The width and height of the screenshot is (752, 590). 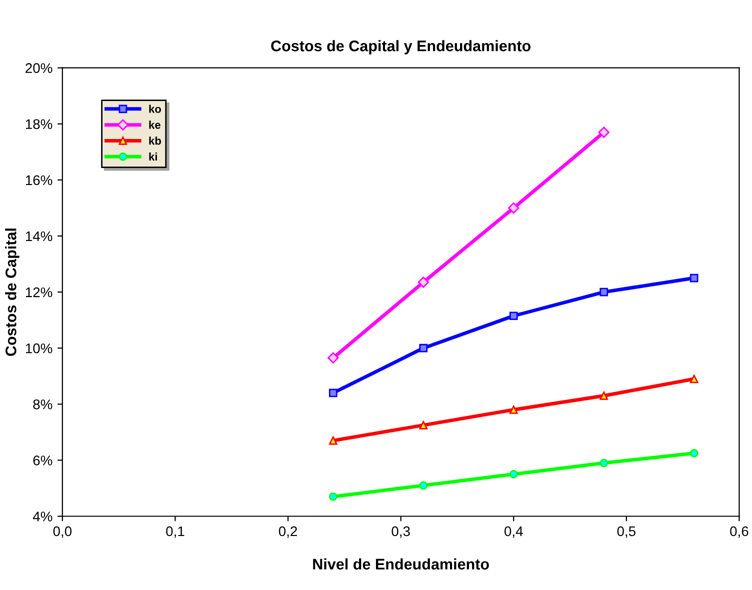 What do you see at coordinates (401, 47) in the screenshot?
I see `chart-title: Costos de Capital y Endeudamiento` at bounding box center [401, 47].